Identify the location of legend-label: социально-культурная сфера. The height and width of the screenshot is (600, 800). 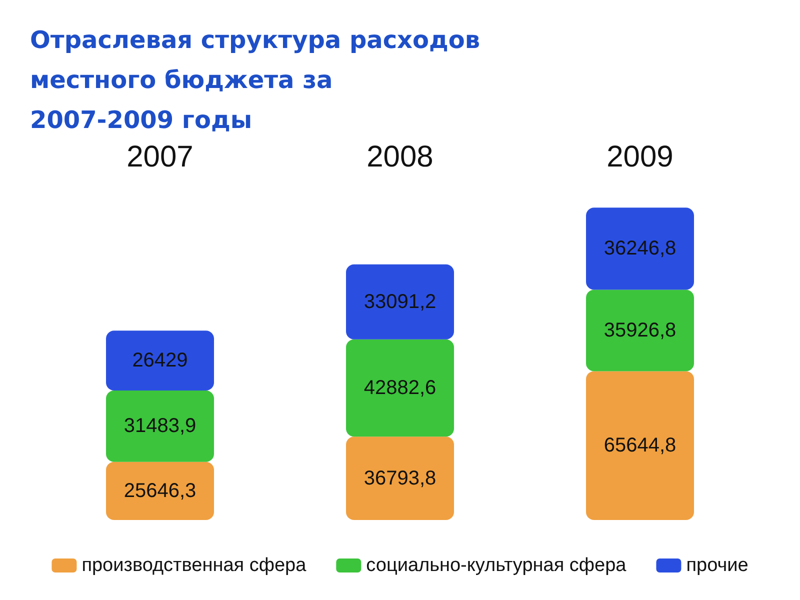
(496, 565).